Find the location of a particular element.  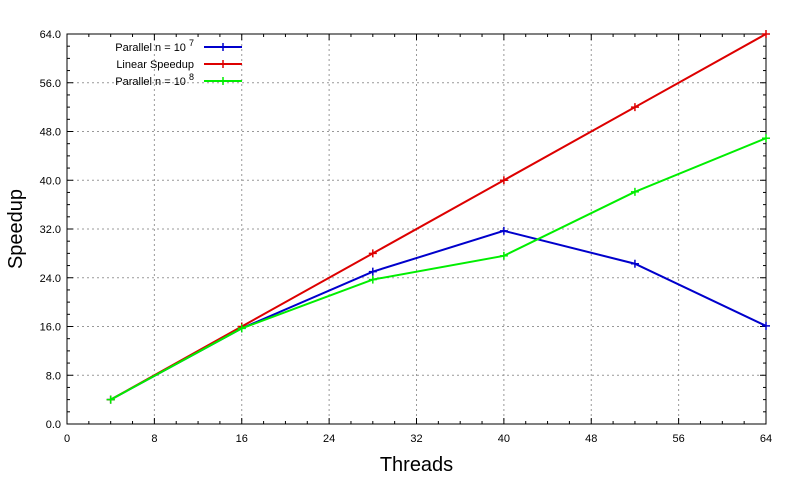

legend-label: Parallel n = 10 7 is located at coordinates (154, 46).